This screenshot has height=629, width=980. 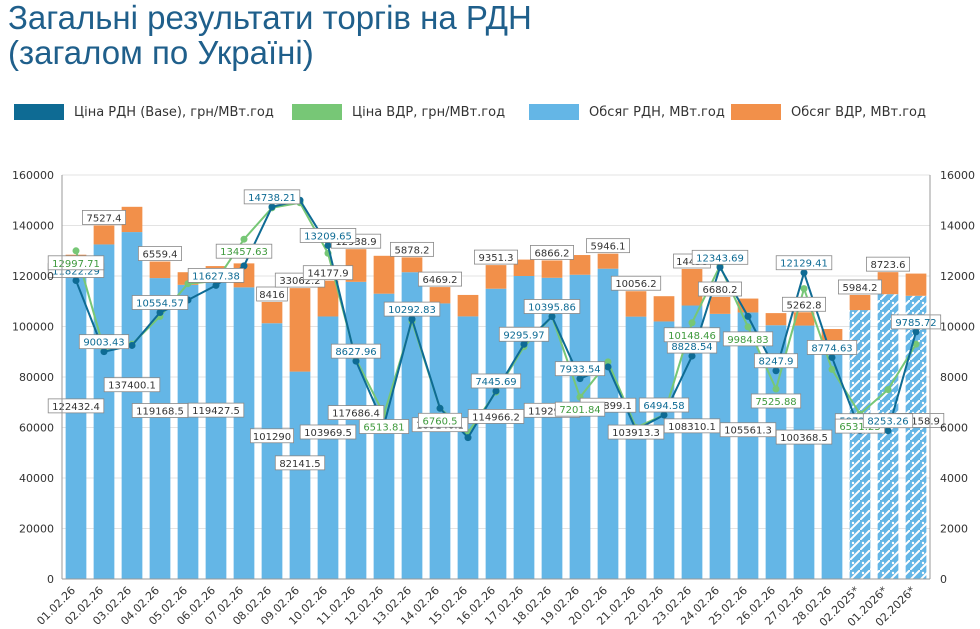 I want to click on label-volume-rdn: 137400.1, so click(x=132, y=386).